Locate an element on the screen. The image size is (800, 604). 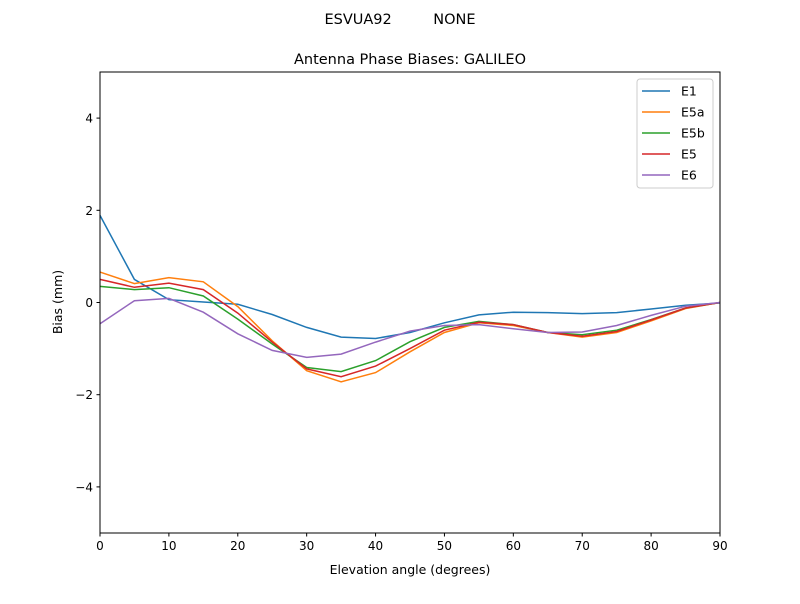
y-tick-label: 0 is located at coordinates (89, 303).